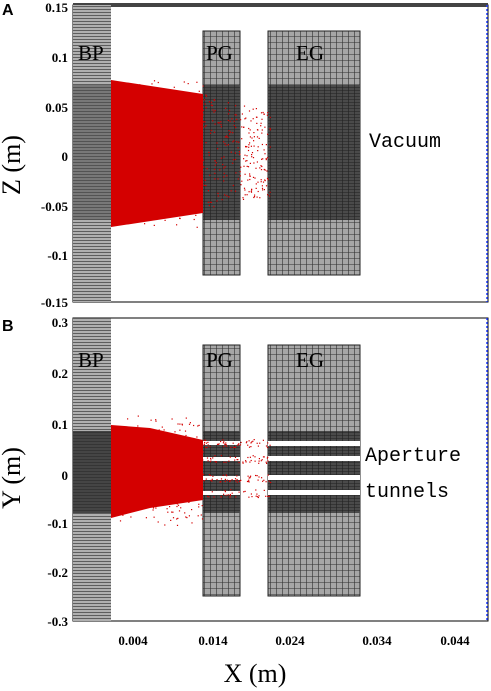 Image resolution: width=491 pixels, height=691 pixels. Describe the element at coordinates (133, 640) in the screenshot. I see `x-tick: 0.004` at that location.